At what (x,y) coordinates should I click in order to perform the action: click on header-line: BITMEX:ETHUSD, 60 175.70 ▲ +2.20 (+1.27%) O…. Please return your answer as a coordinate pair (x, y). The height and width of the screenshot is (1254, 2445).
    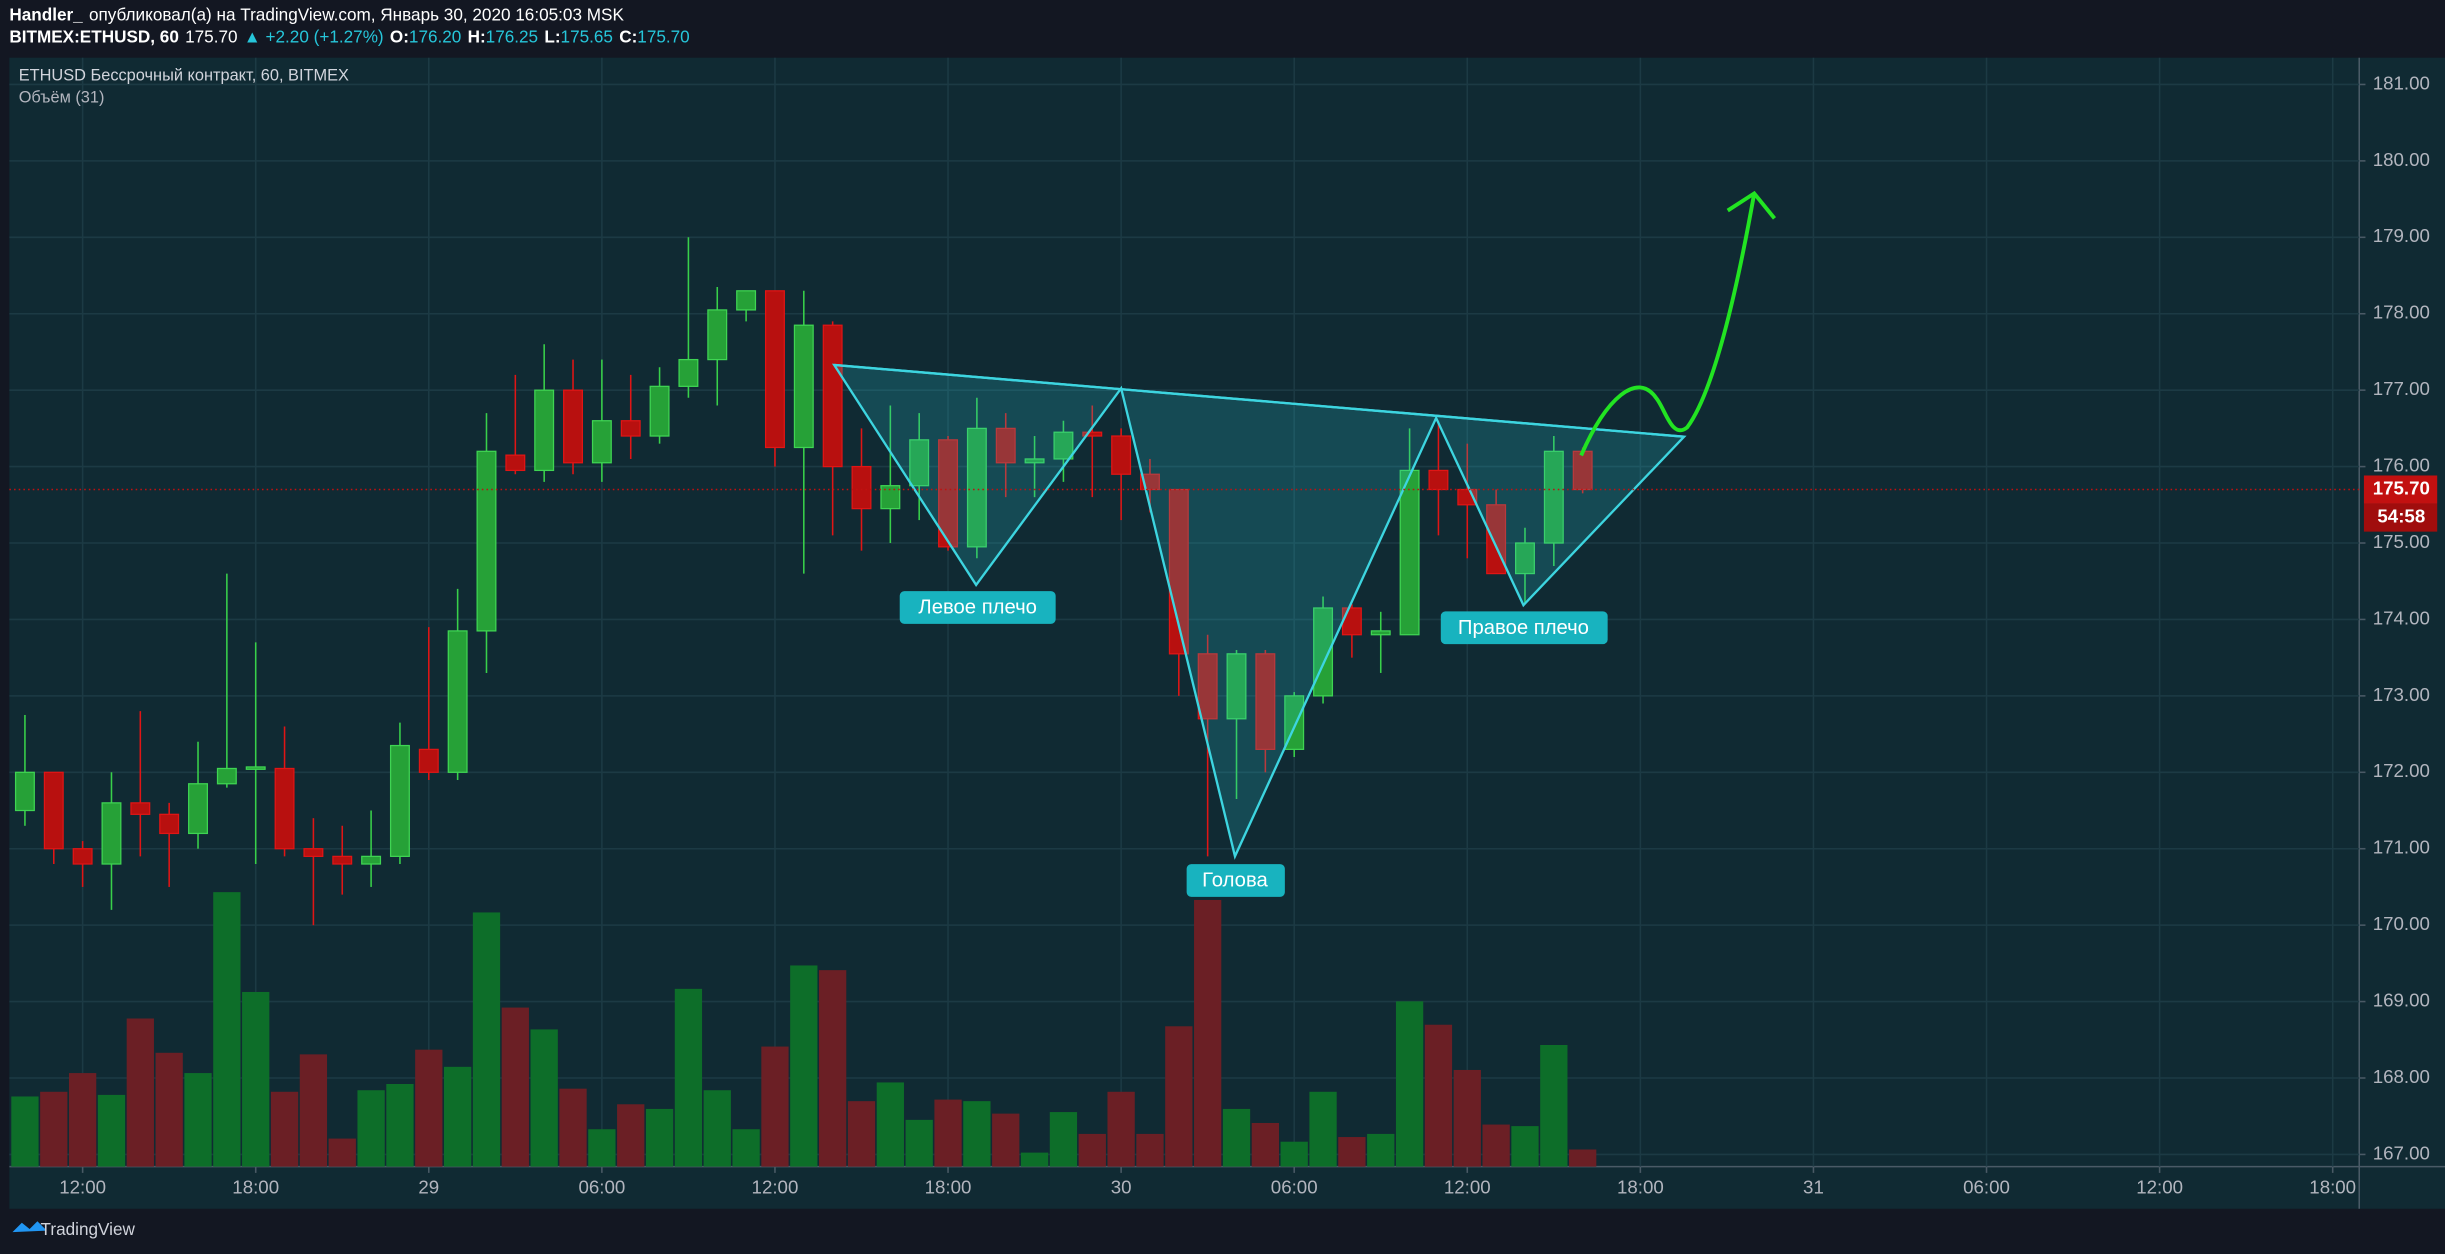
    Looking at the image, I should click on (349, 36).